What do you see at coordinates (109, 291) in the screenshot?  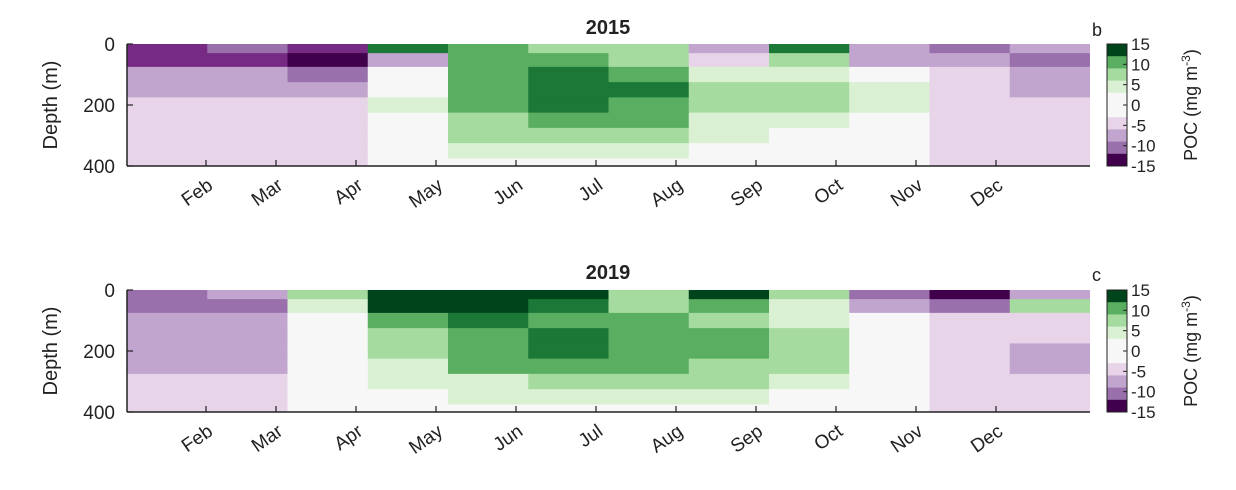 I see `y-tick-label: 0` at bounding box center [109, 291].